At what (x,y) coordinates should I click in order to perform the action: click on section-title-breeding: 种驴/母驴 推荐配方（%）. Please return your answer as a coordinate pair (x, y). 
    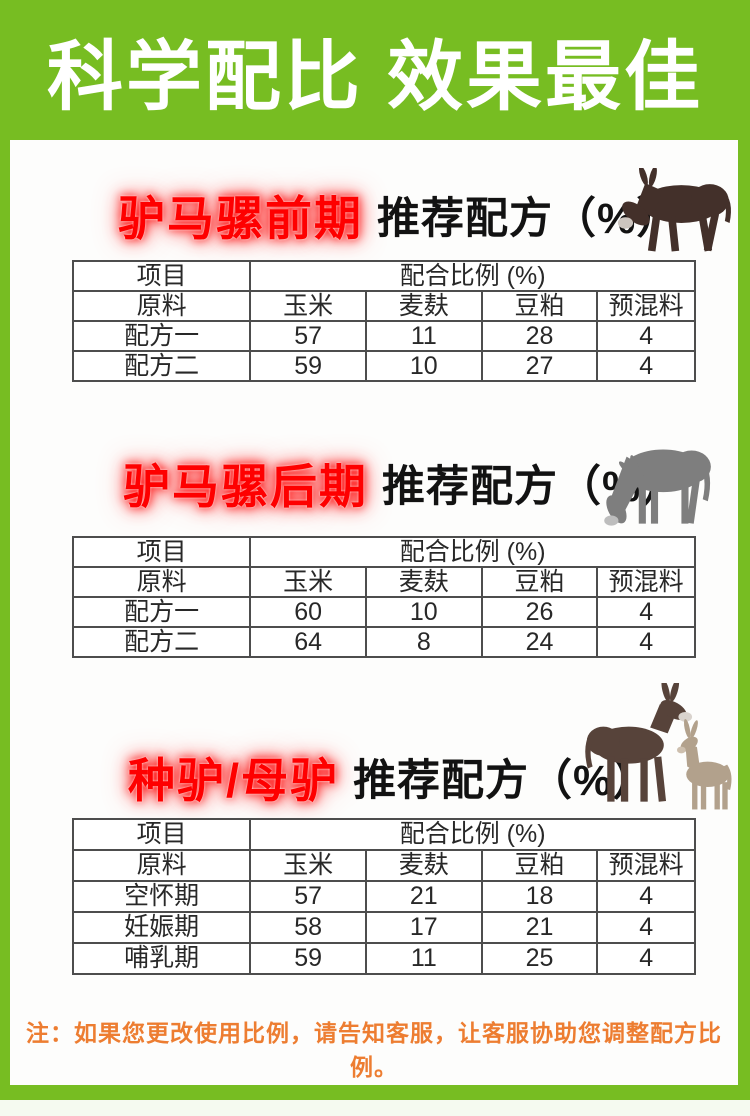
    Looking at the image, I should click on (392, 776).